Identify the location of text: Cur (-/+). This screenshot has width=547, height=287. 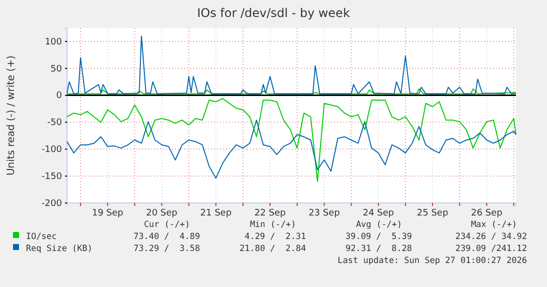
(167, 225).